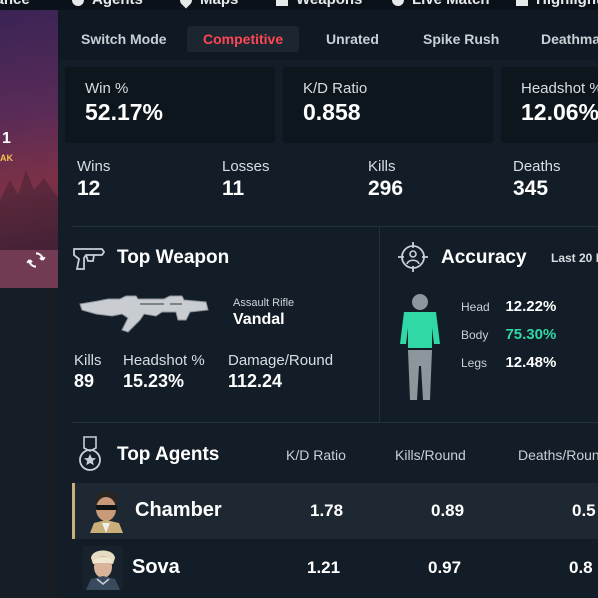 The height and width of the screenshot is (598, 598). What do you see at coordinates (316, 455) in the screenshot?
I see `column-header-kd-ratio: K/D Ratio` at bounding box center [316, 455].